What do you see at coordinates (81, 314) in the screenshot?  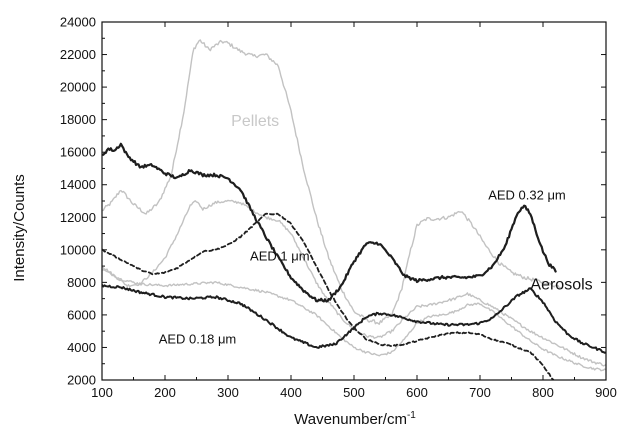 I see `y-tick-label: 6000` at bounding box center [81, 314].